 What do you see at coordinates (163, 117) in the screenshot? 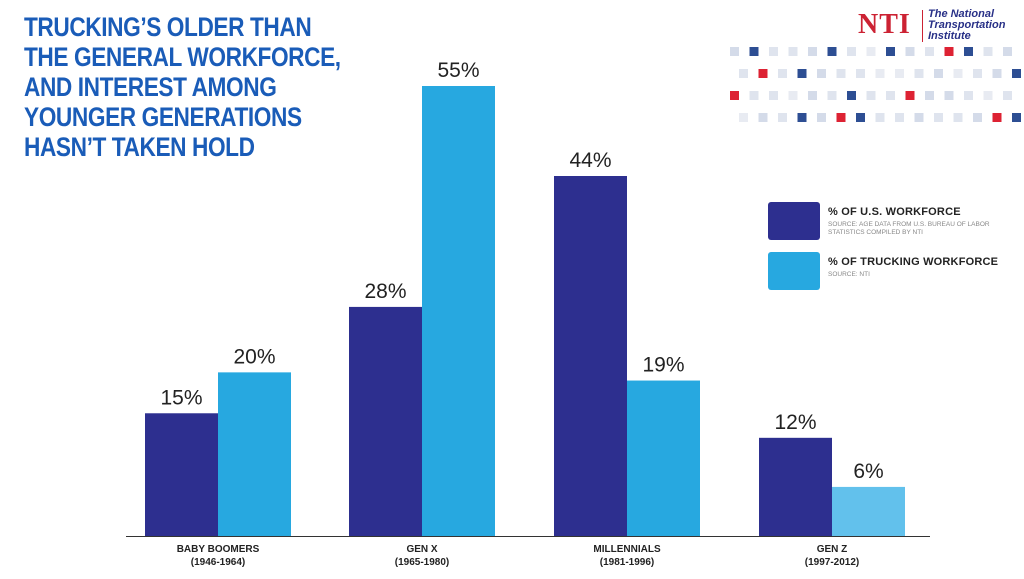
I see `title-line: YOUNGER GENERATIONS` at bounding box center [163, 117].